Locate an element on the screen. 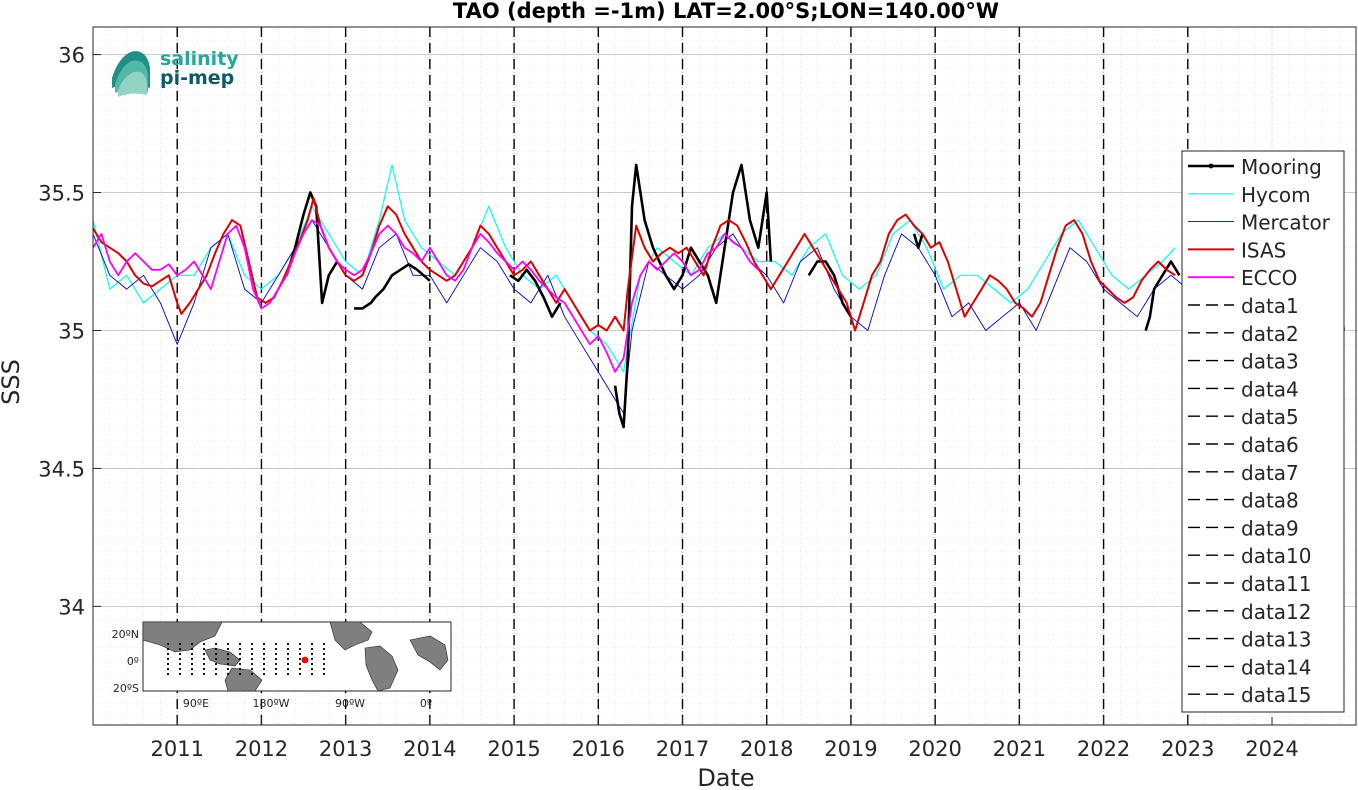 This screenshot has width=1358, height=790. inset-selected-mooring is located at coordinates (305, 660).